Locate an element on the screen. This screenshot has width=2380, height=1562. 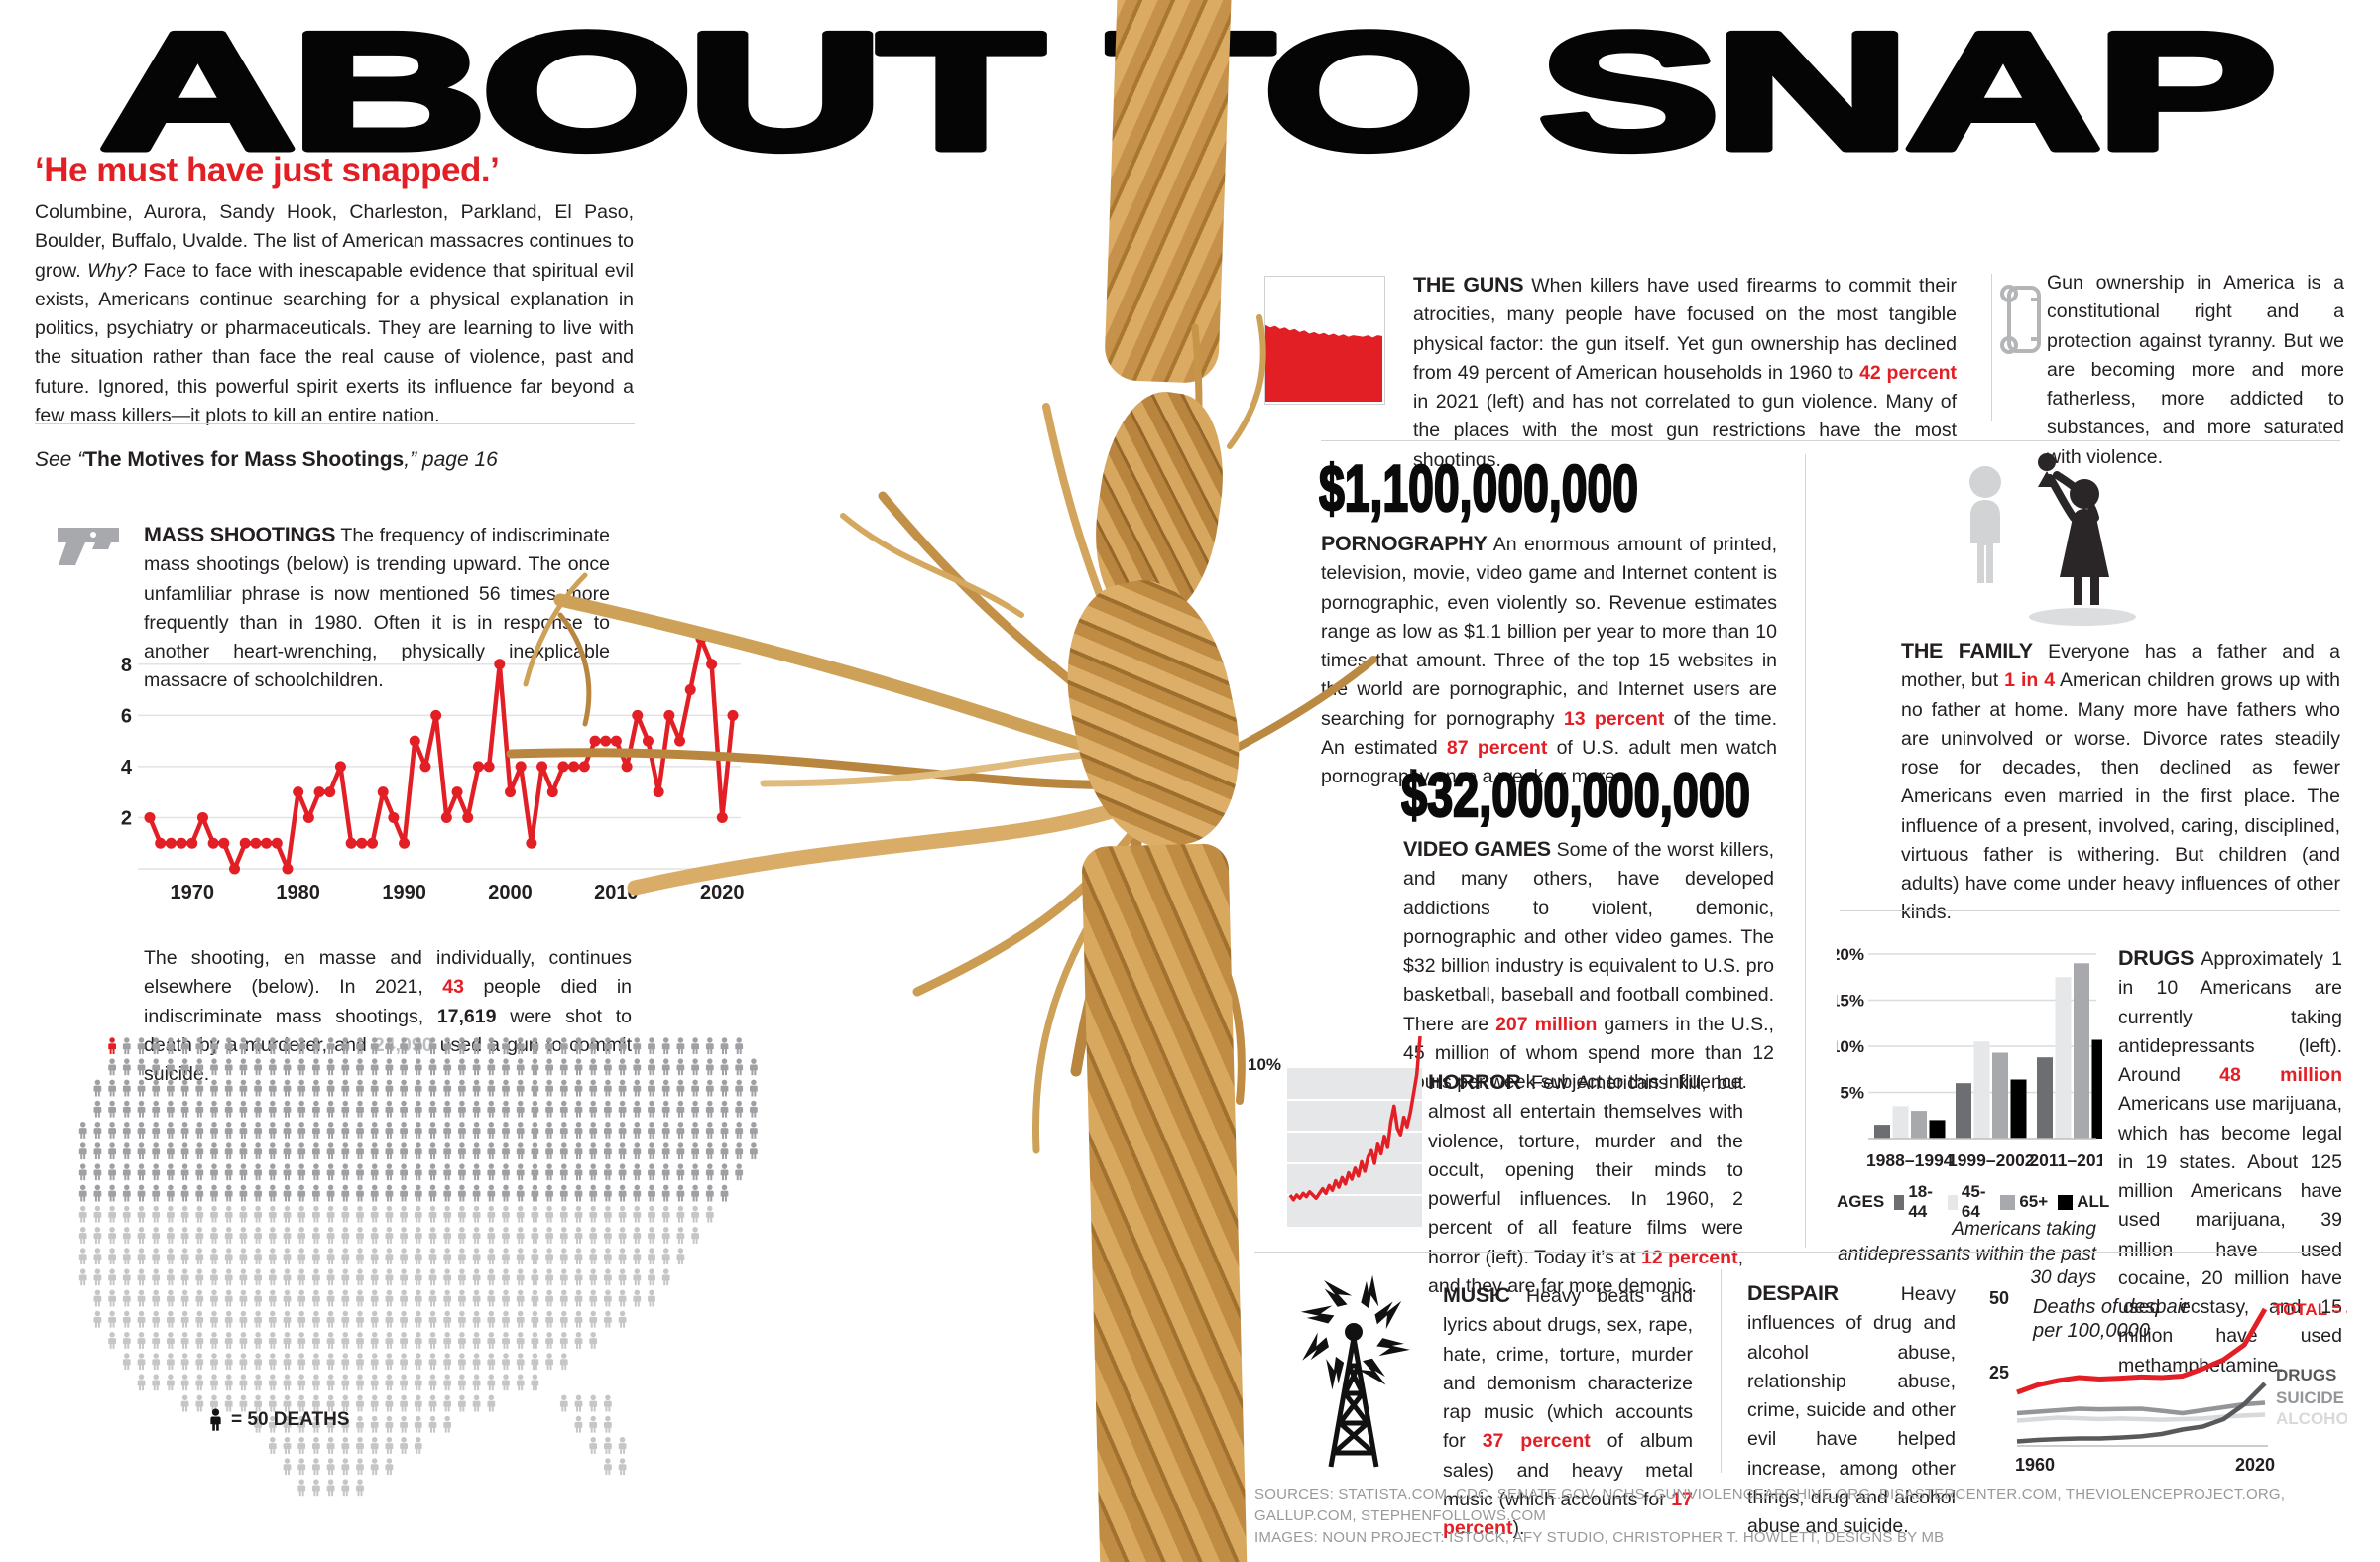
horror-label: HORROR is located at coordinates (1474, 1082).